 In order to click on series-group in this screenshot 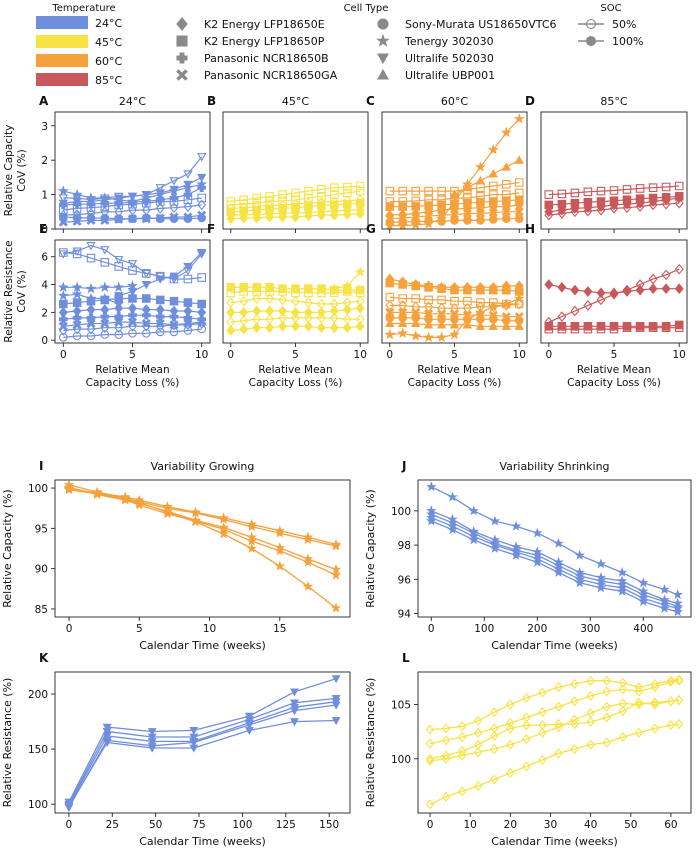, I will do `click(614, 298)`.